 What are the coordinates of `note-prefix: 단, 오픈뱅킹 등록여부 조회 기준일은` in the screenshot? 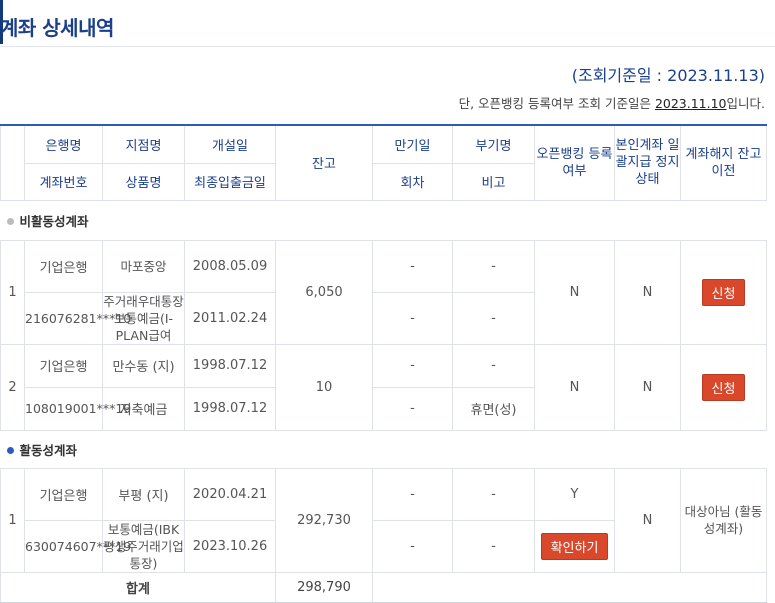 It's located at (556, 103).